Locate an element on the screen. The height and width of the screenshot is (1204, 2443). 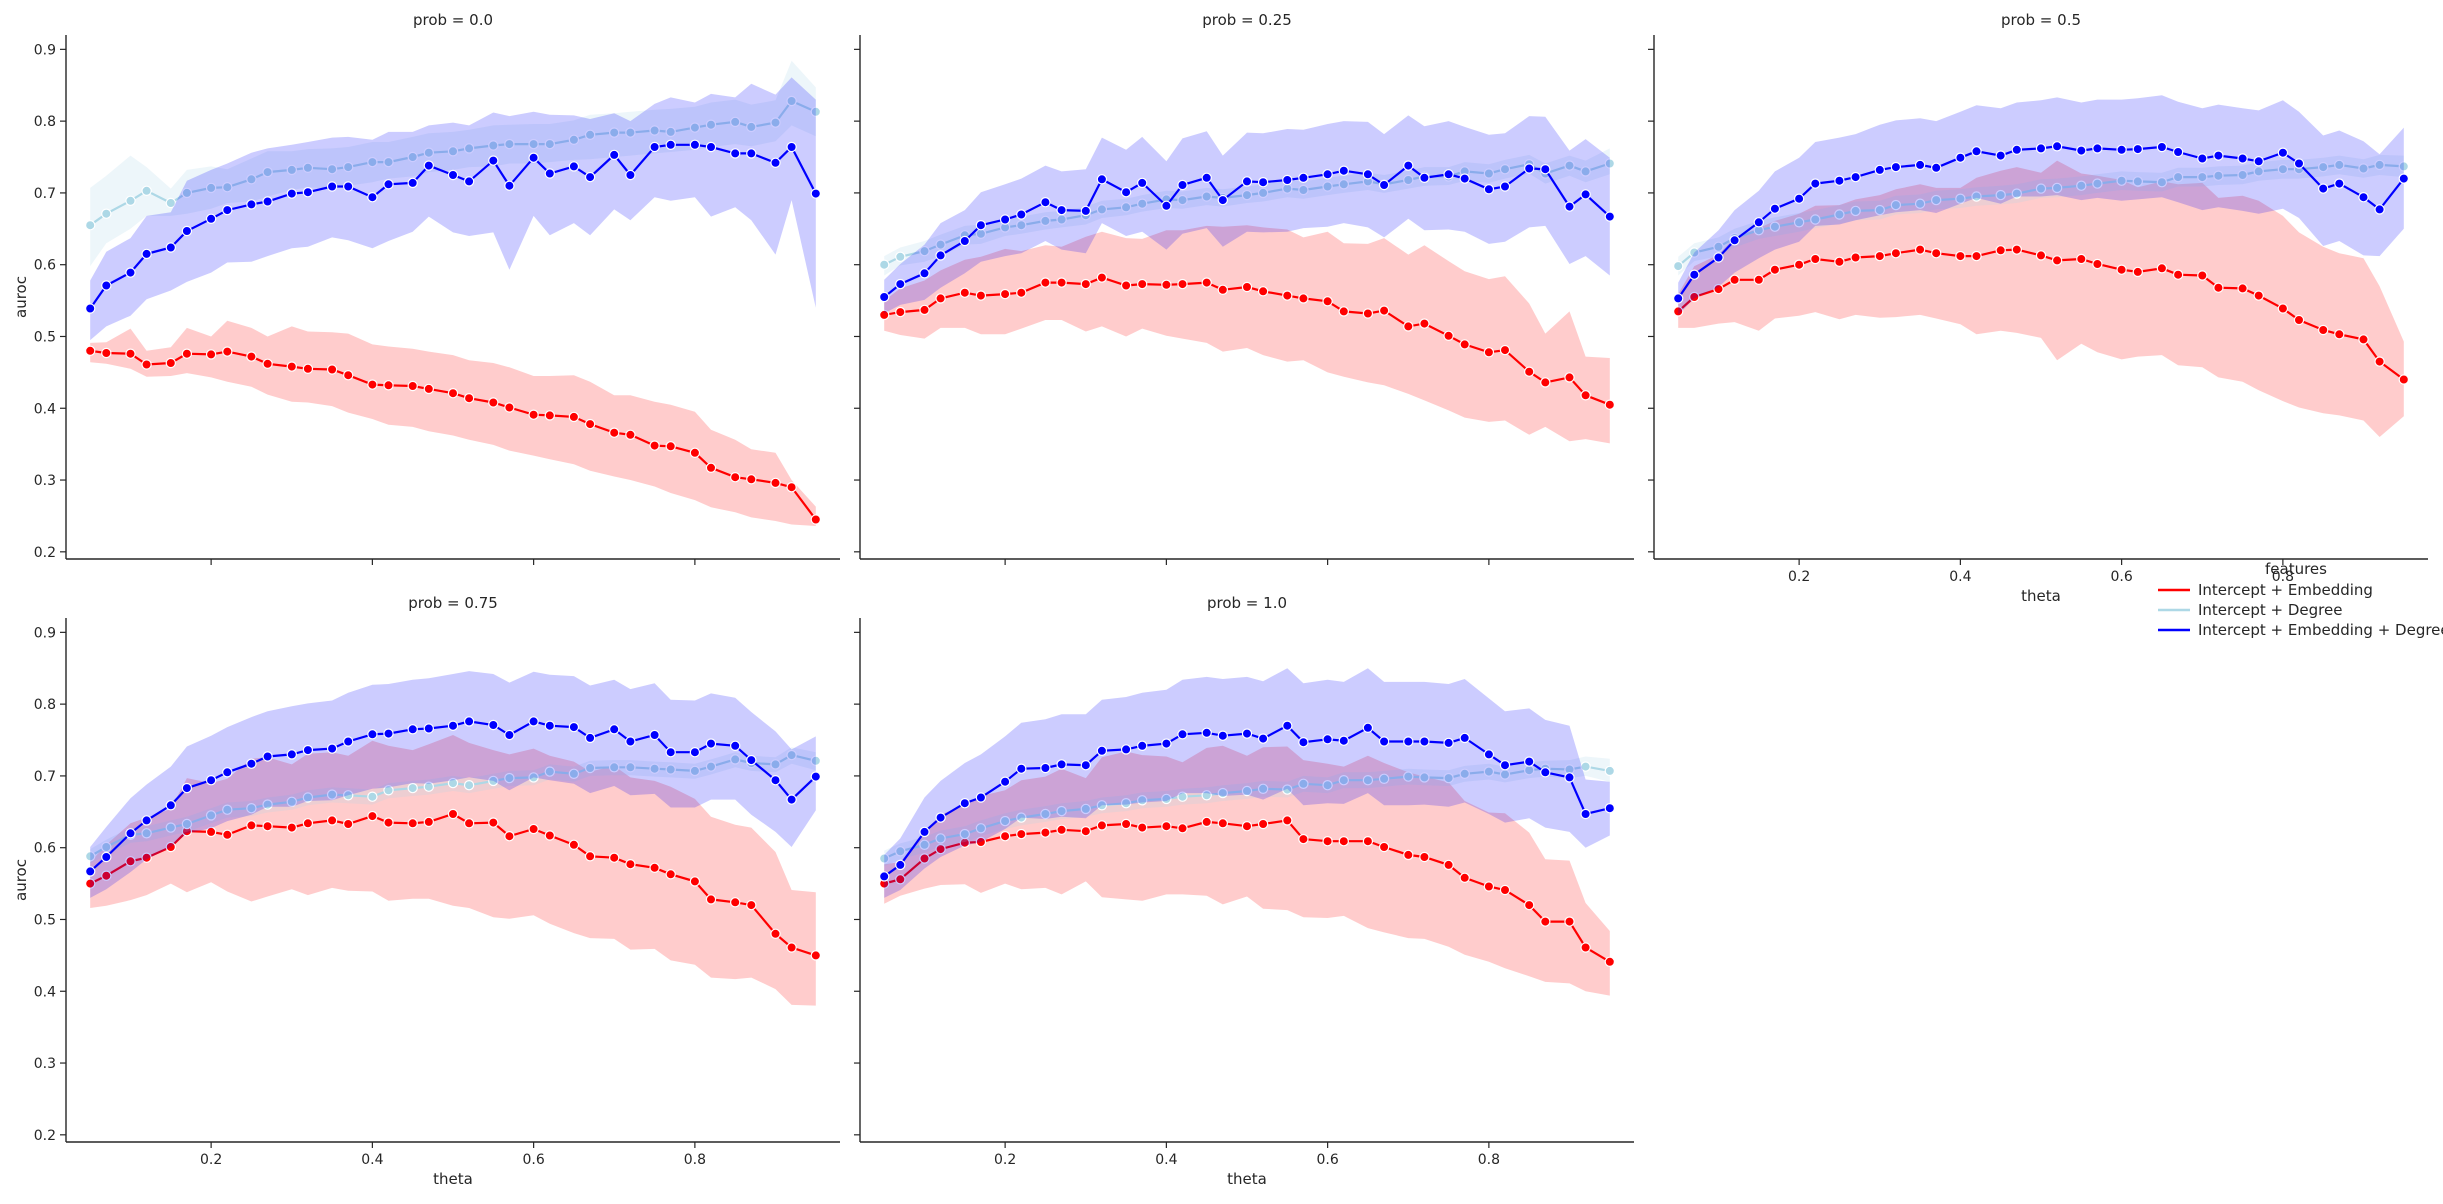
x-tick-label: 0.2 is located at coordinates (211, 1160).